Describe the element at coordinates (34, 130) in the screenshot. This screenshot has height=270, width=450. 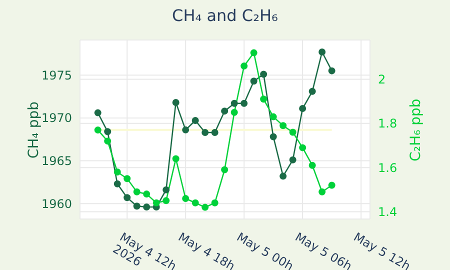
I see `y-axis-title: CH₄ ppb` at that location.